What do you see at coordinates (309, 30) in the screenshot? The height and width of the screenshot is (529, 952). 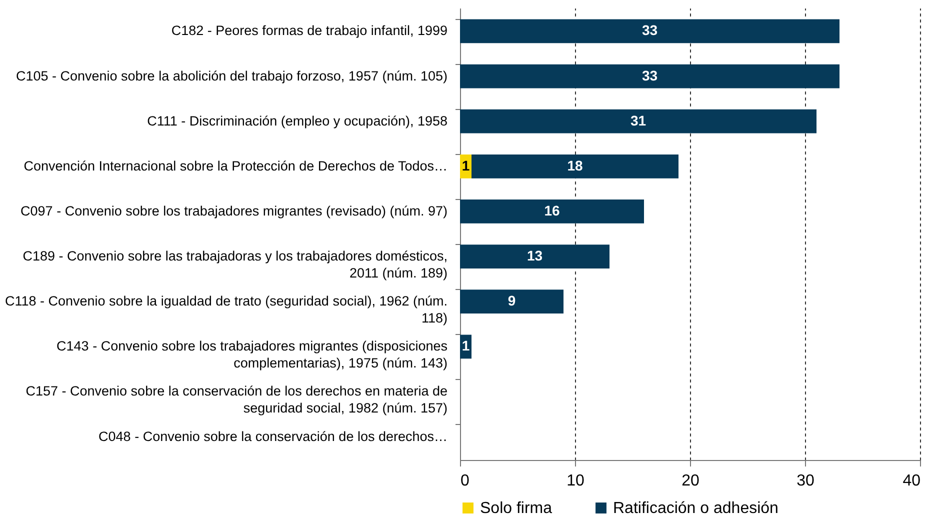 I see `y-tick-label: C182 - Peores formas de trabajo infantil, 1999` at bounding box center [309, 30].